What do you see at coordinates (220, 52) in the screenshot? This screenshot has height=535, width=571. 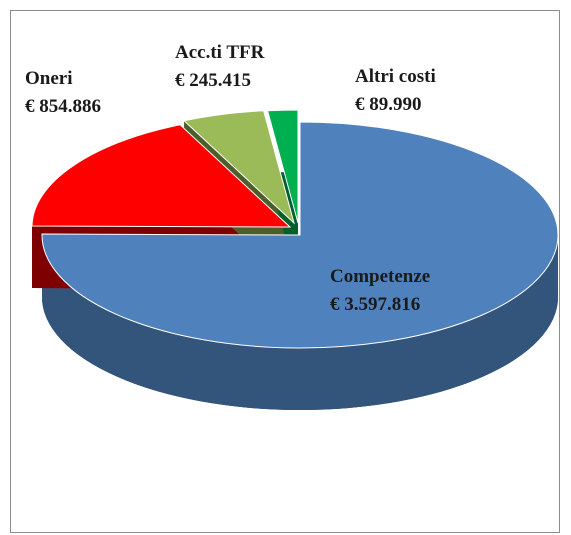 I see `slice-label: Acc.ti TFR` at bounding box center [220, 52].